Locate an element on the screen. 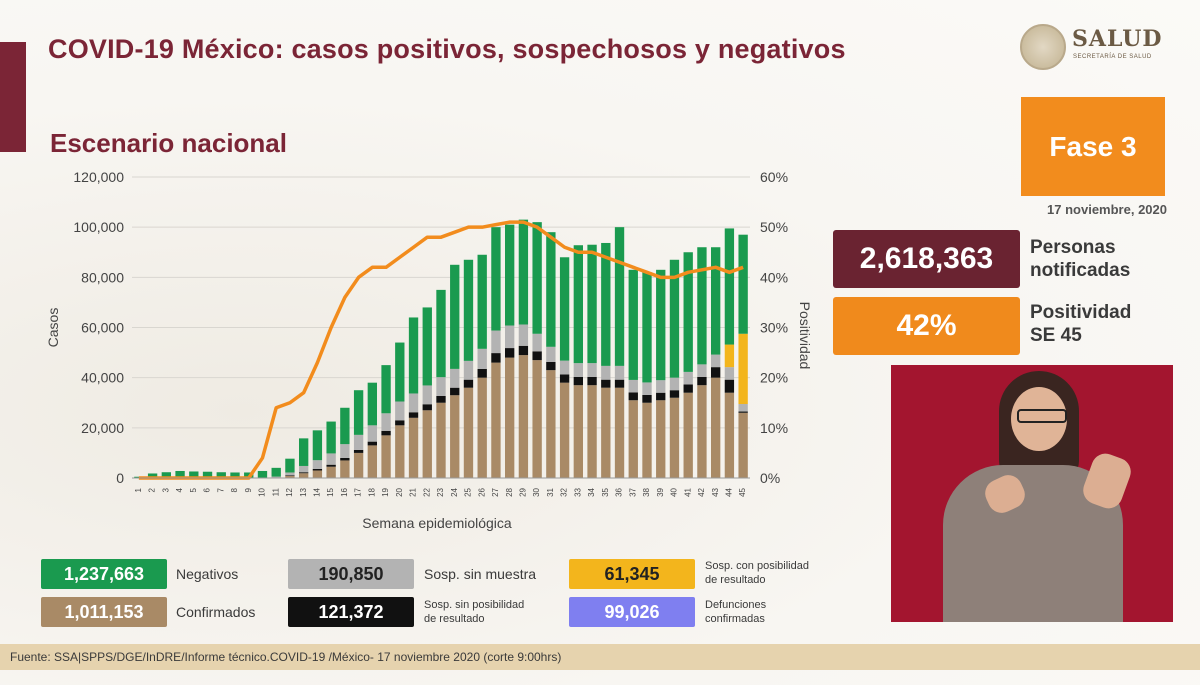 This screenshot has width=1200, height=685. legend-sosp-con-posibilidad-line1: Sosp. con posibilidad is located at coordinates (757, 566).